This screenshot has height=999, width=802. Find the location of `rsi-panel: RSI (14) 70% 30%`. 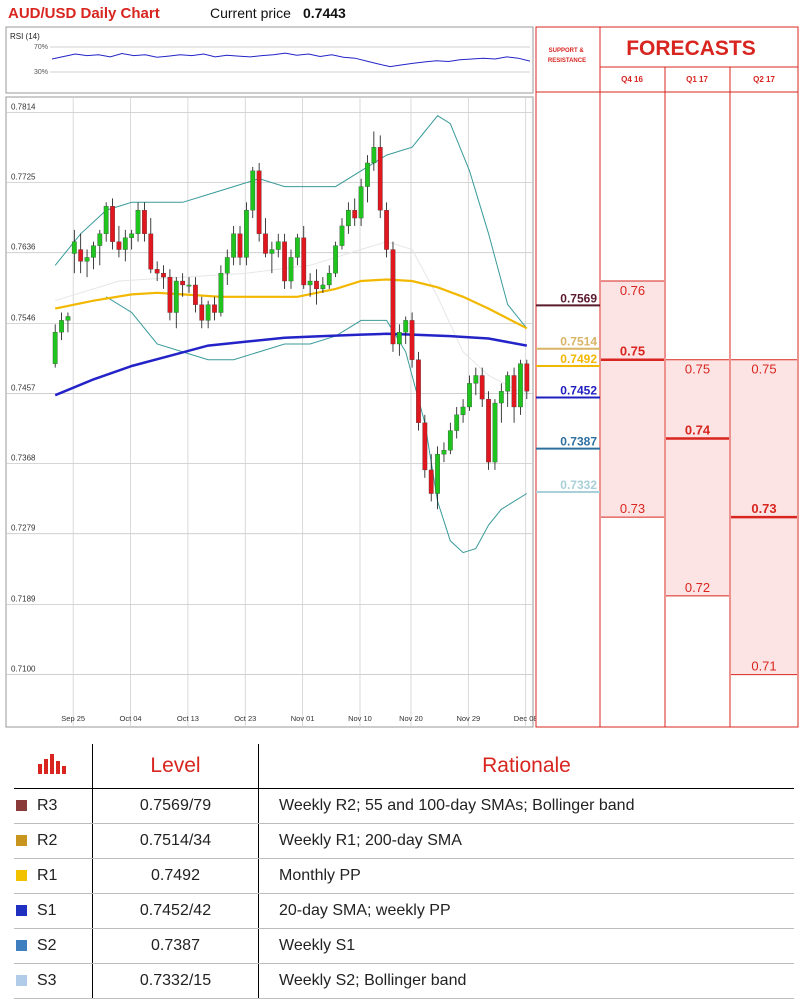

rsi-panel: RSI (14) 70% 30% is located at coordinates (269, 60).